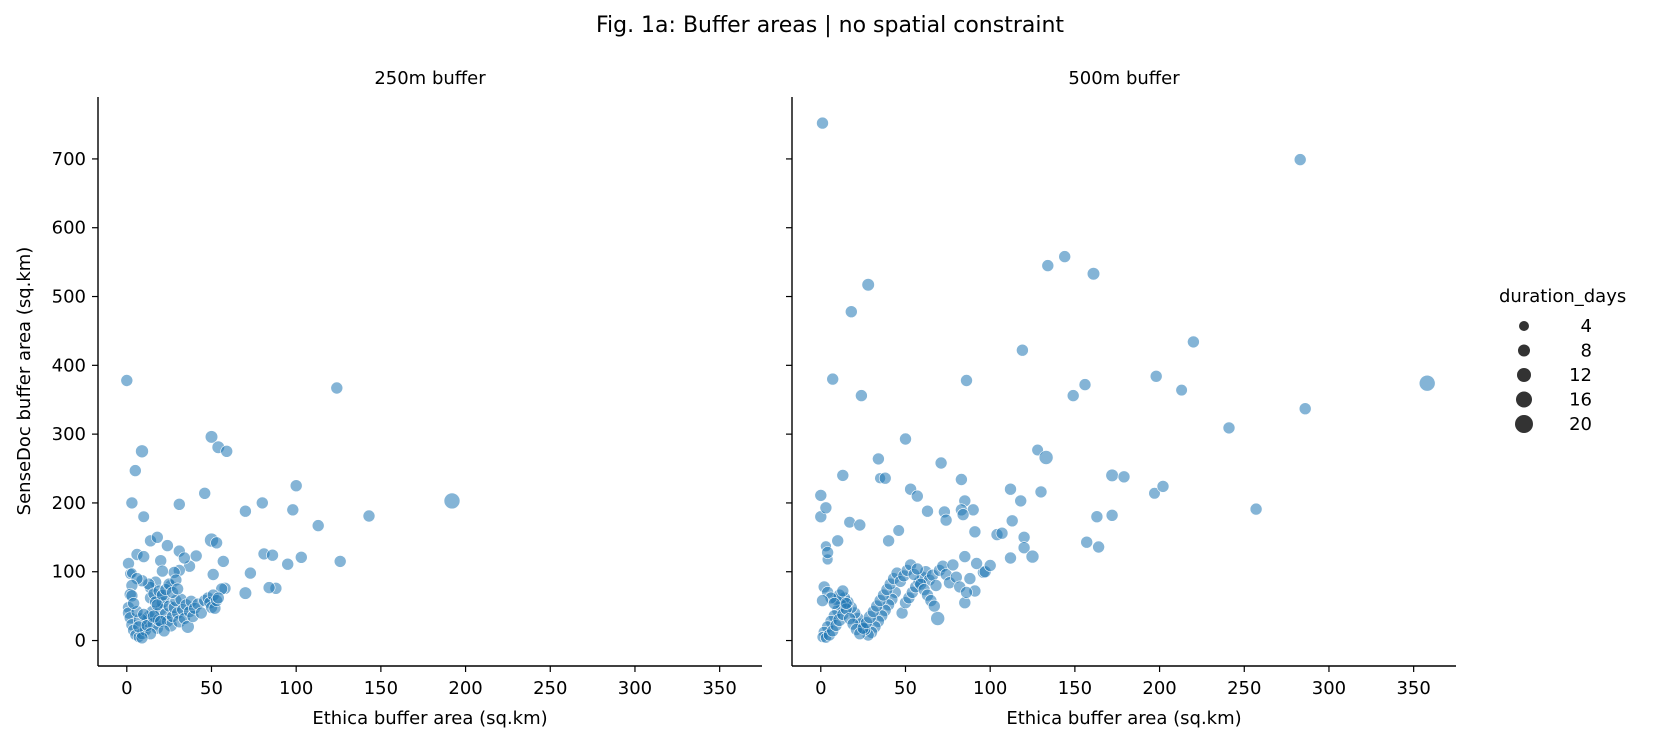  Describe the element at coordinates (1553, 375) in the screenshot. I see `legend-entries: 4 8 12 16 20` at that location.